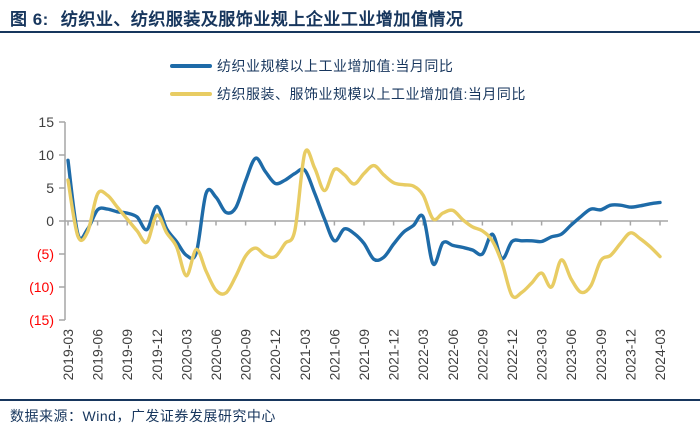 This screenshot has height=433, width=700. I want to click on legend-item-textile: 纺织业规模以上工业增加值:当月同比, so click(348, 65).